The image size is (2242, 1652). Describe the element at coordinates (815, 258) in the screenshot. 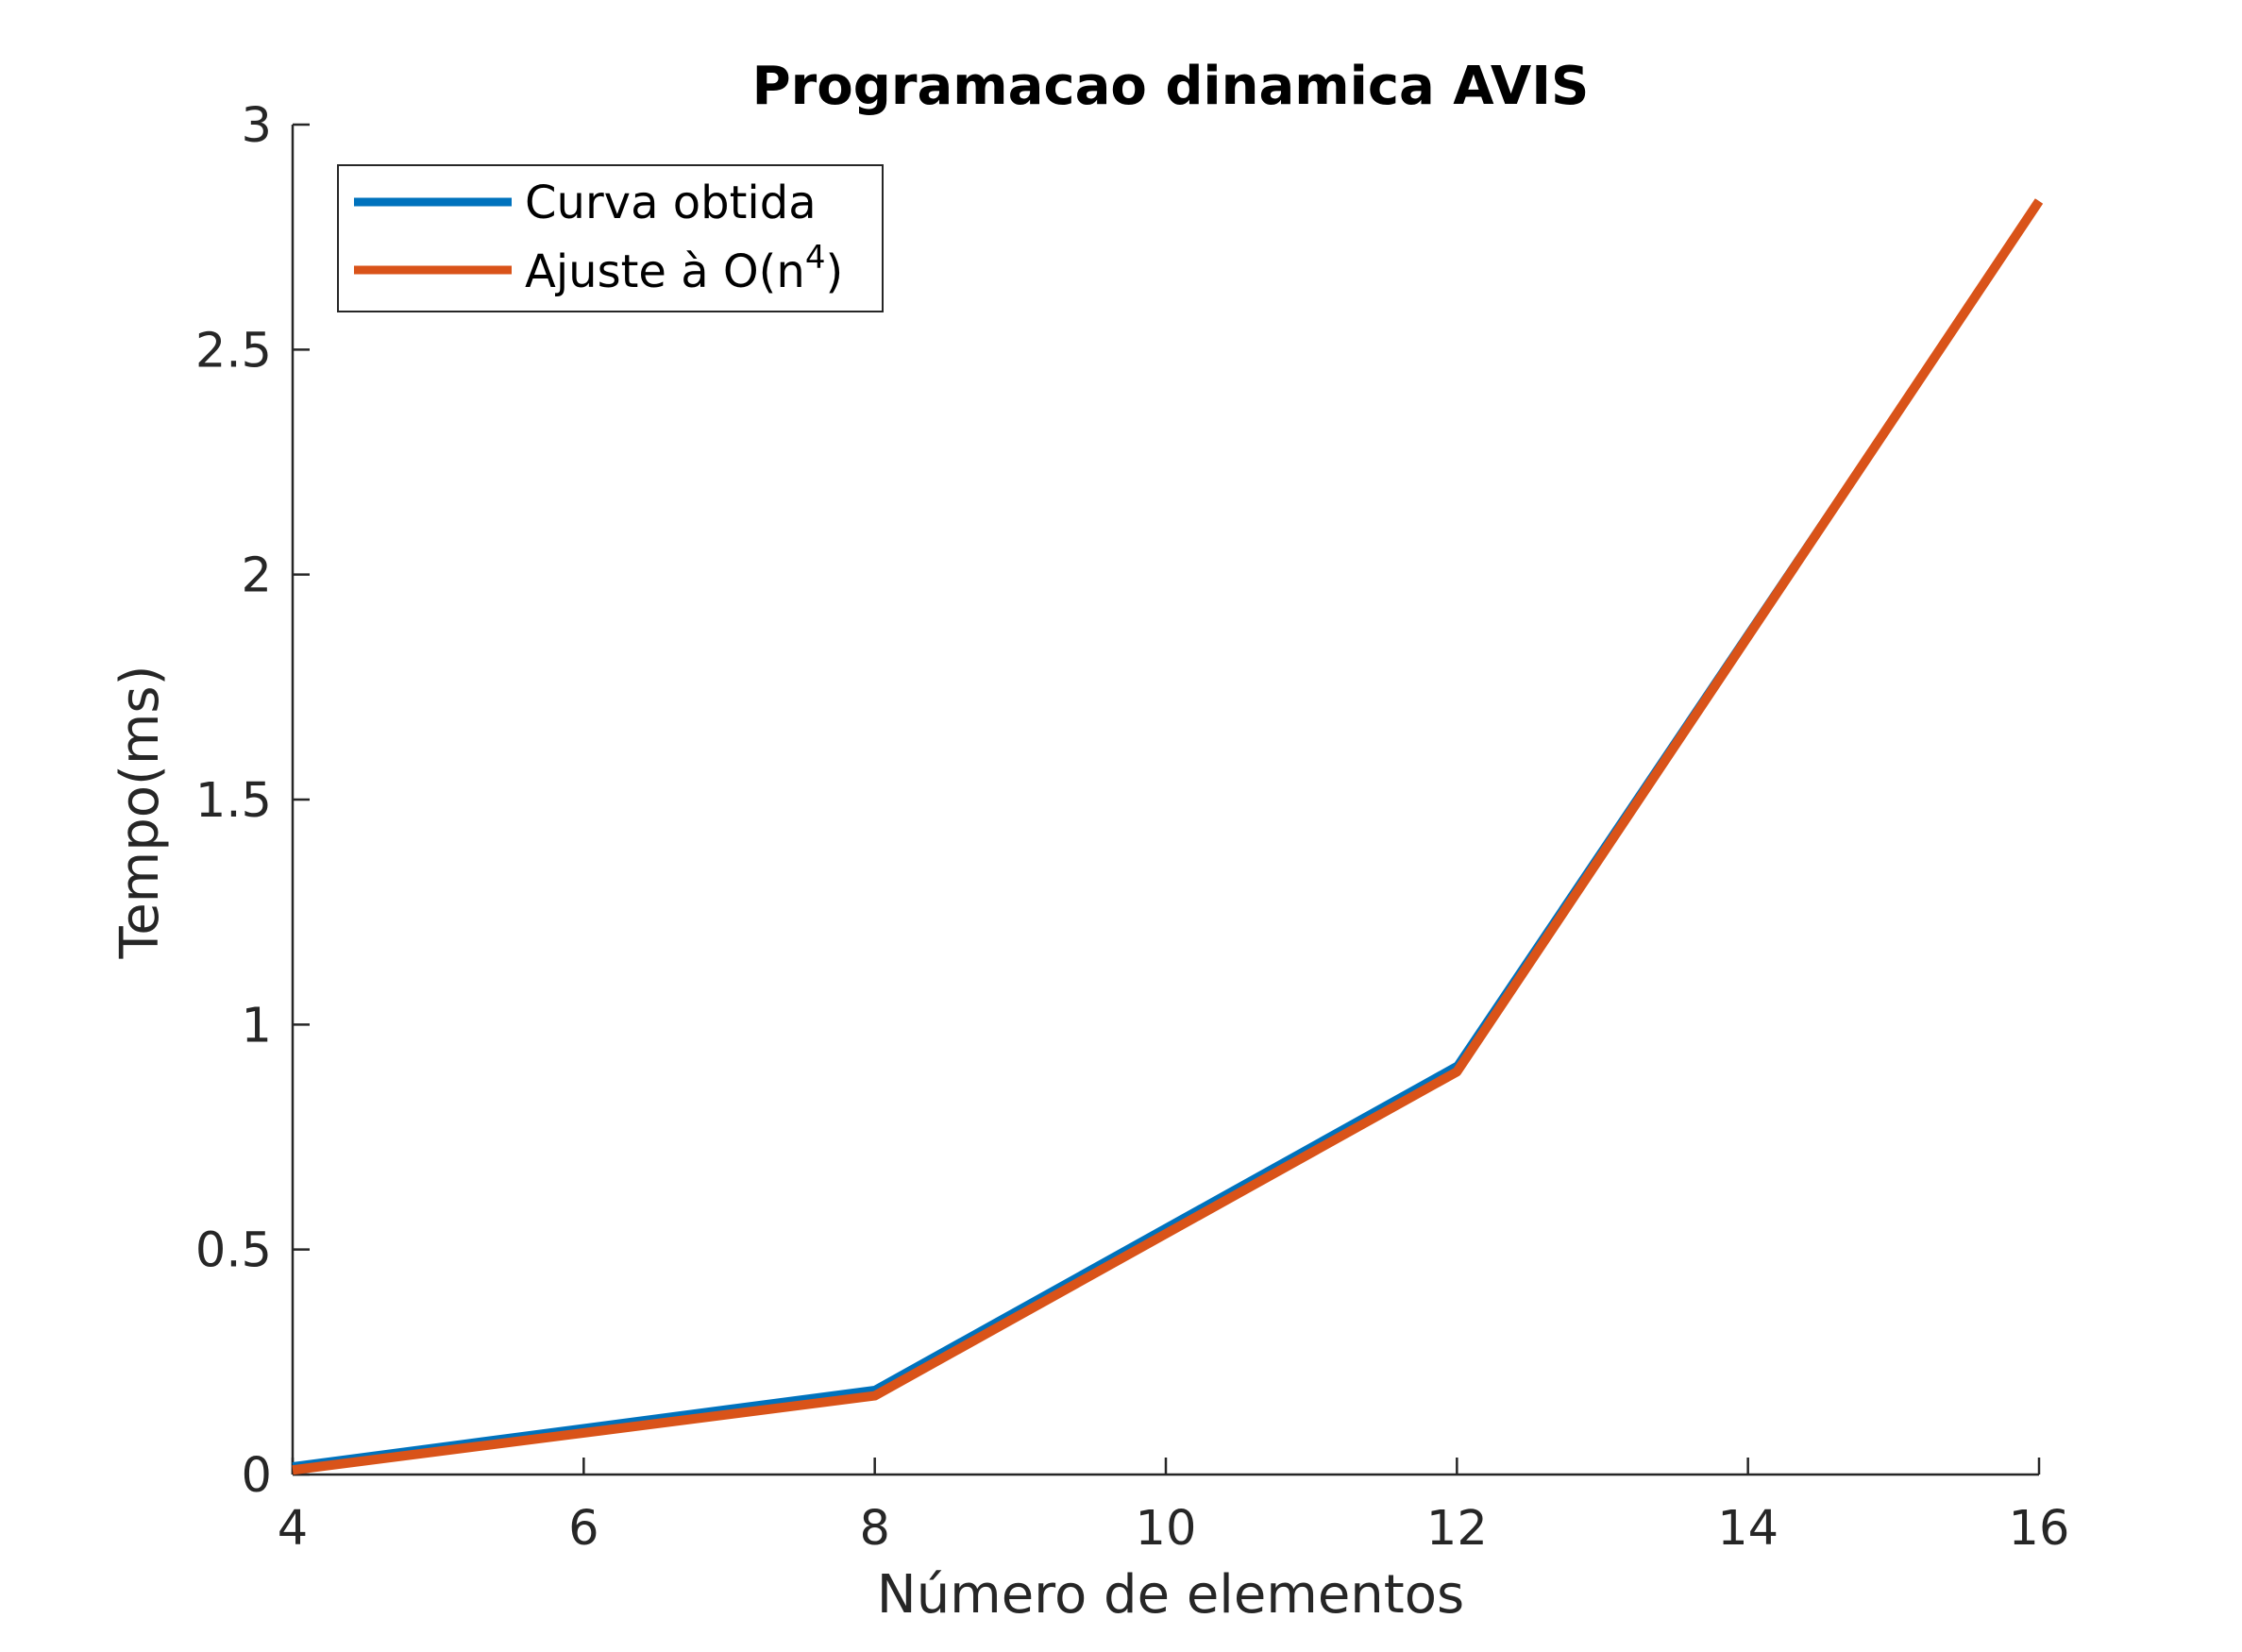

I see `legend-label-ajuste-superscript: 4` at that location.